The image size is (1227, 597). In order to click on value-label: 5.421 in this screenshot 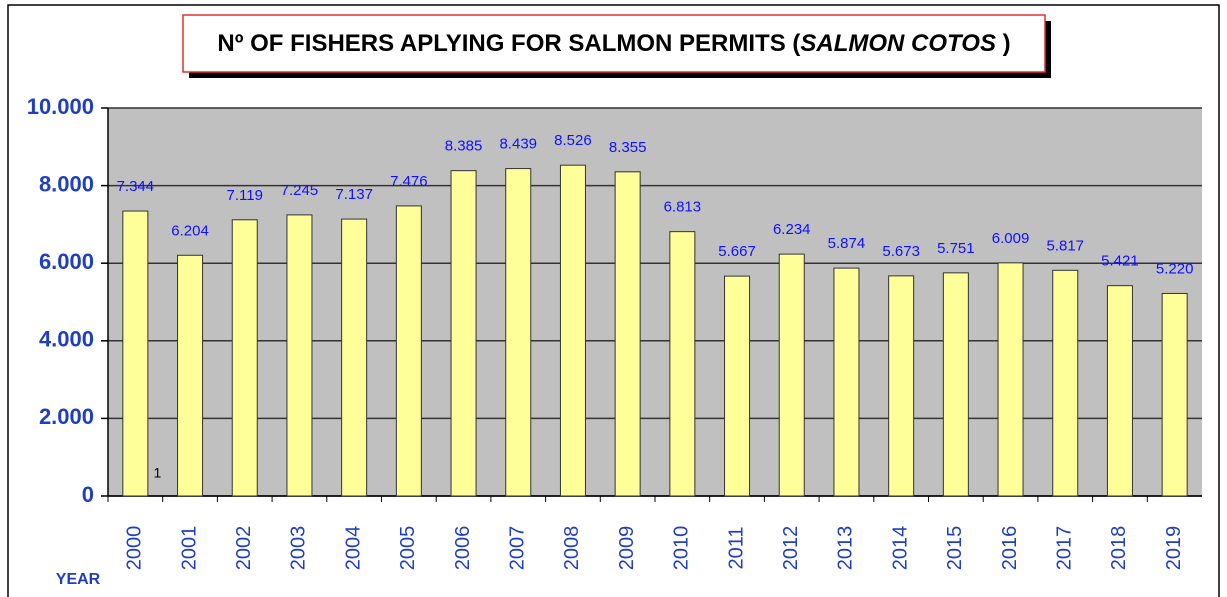, I will do `click(1120, 261)`.